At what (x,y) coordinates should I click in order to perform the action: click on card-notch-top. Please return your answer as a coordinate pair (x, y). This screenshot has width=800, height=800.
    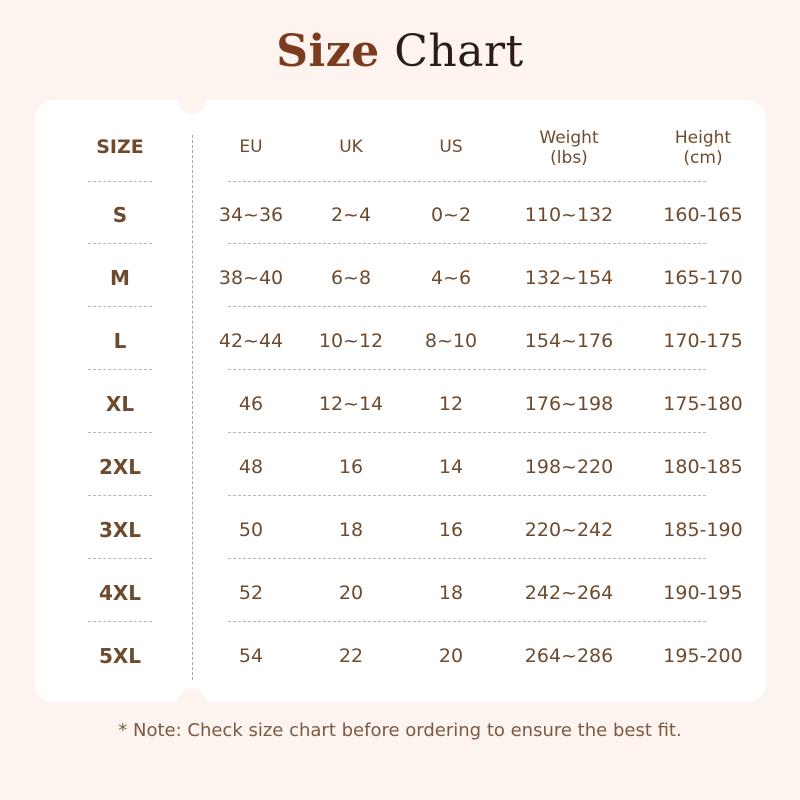
    Looking at the image, I should click on (192, 100).